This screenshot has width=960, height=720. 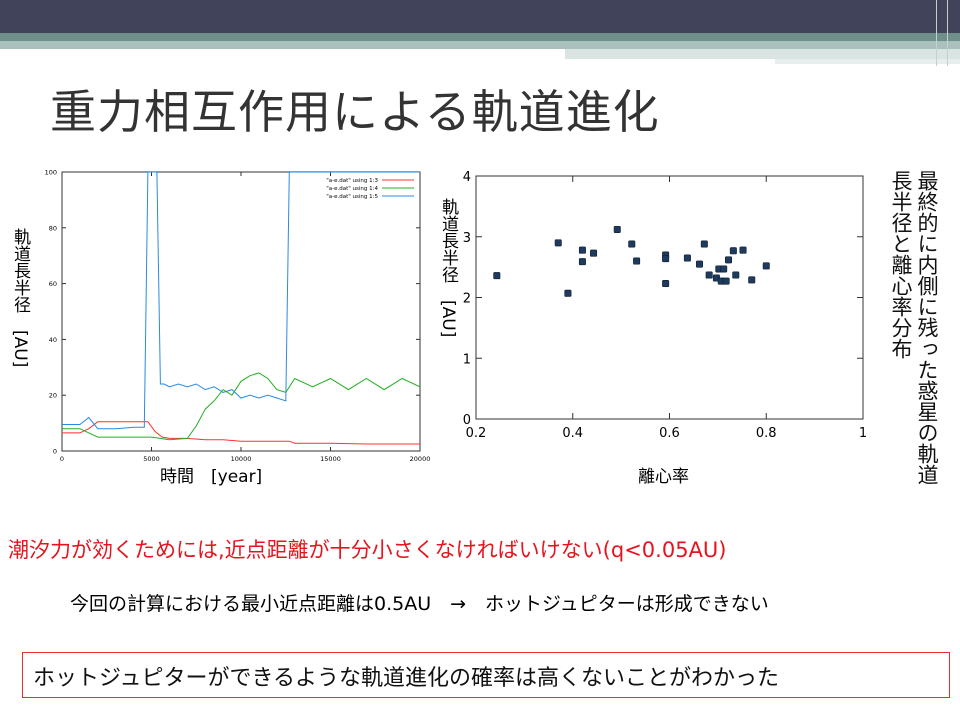 What do you see at coordinates (572, 433) in the screenshot?
I see `x-tick-label: 0.4` at bounding box center [572, 433].